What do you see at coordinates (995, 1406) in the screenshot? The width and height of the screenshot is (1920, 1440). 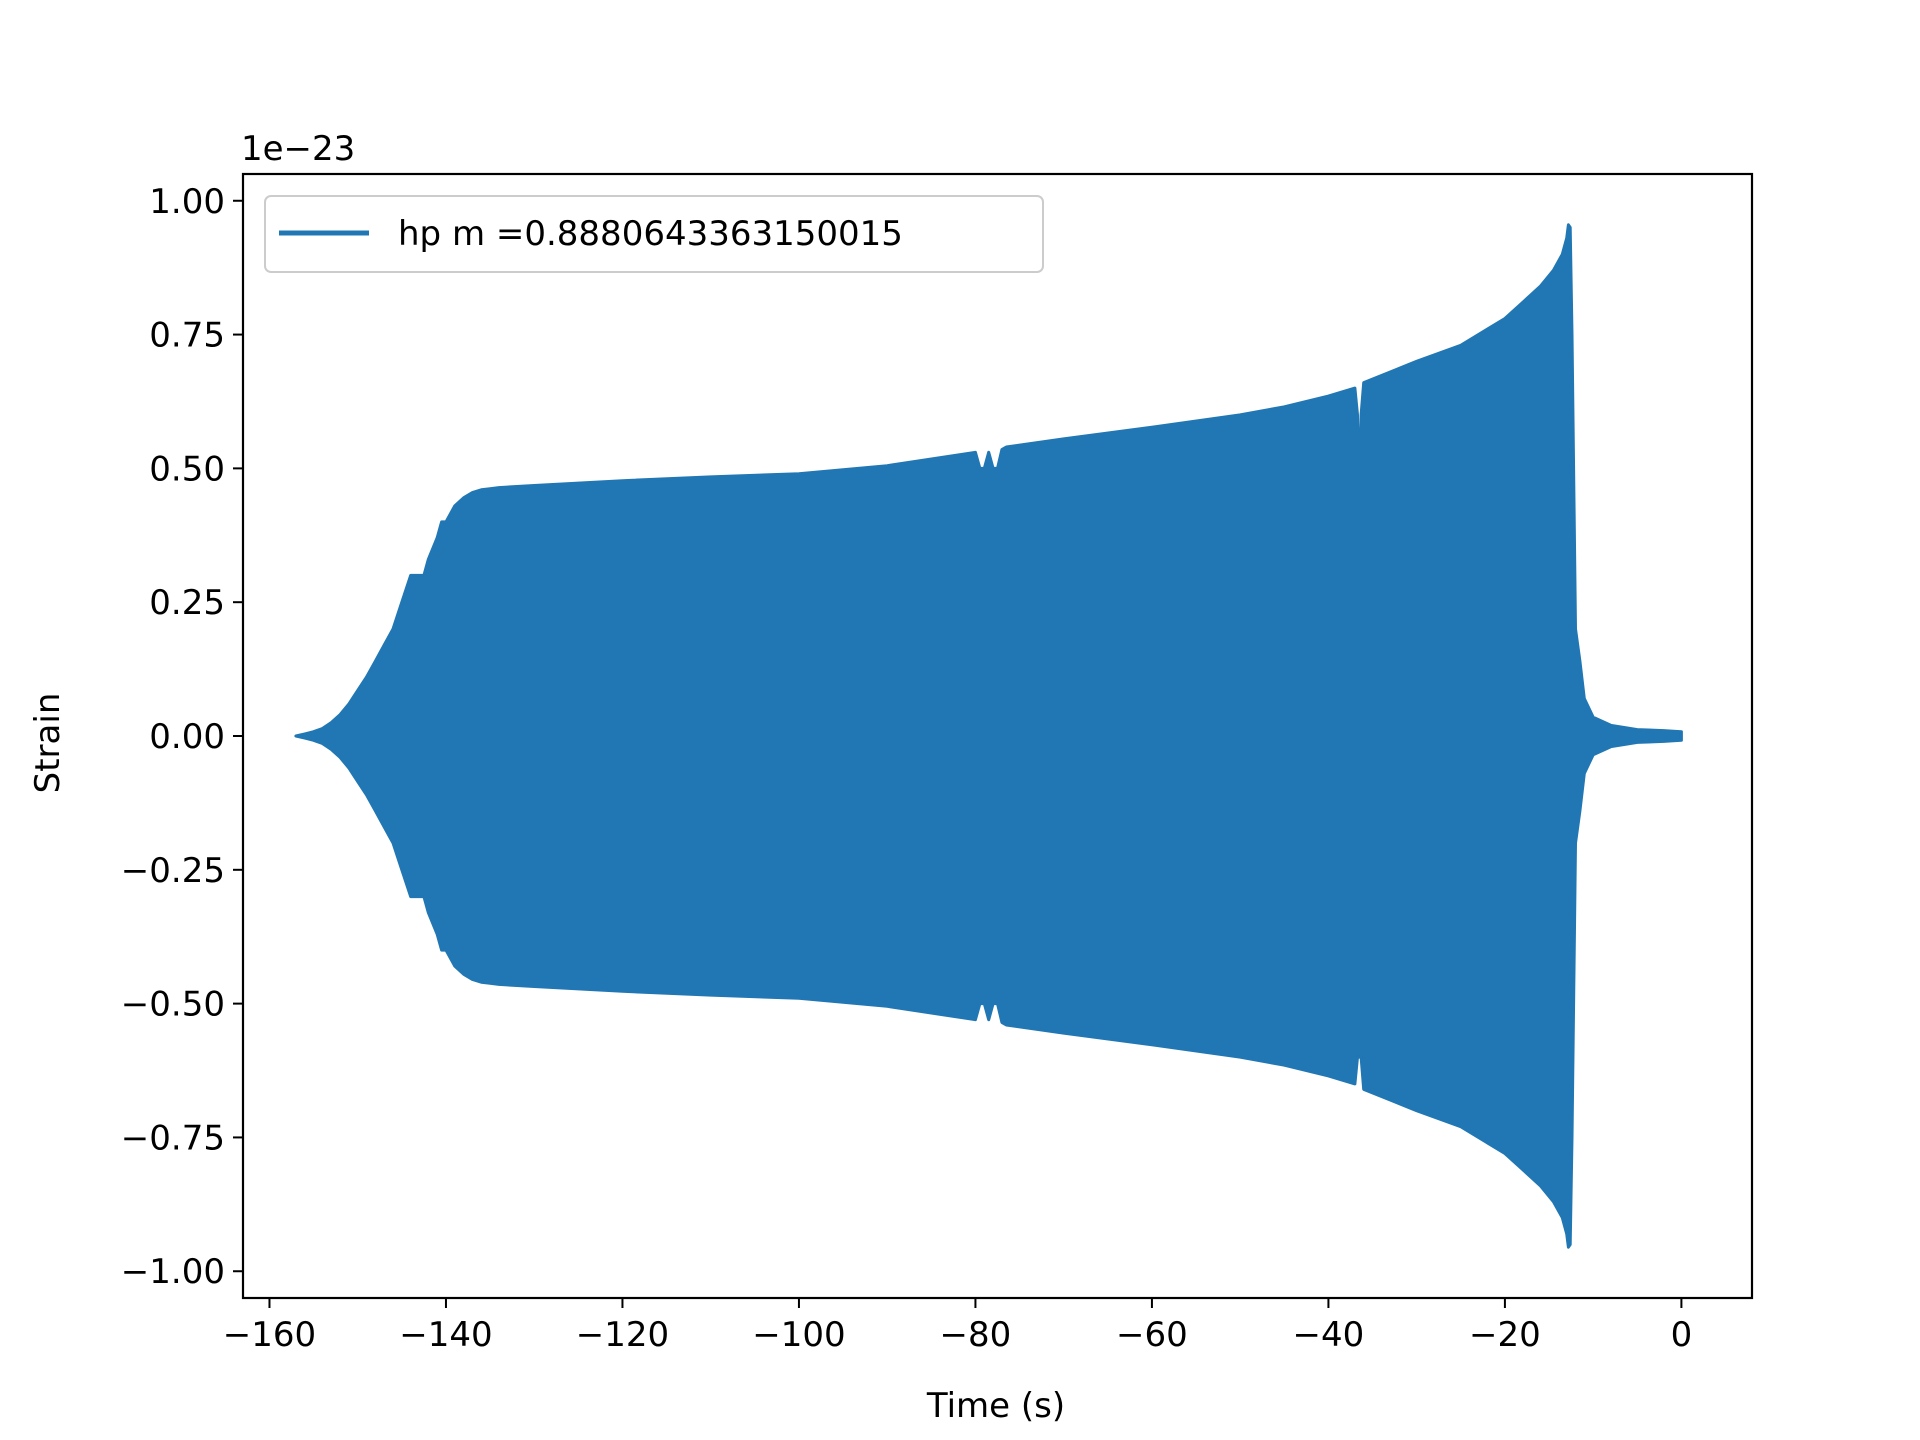 I see `x-axis-label: Time (s)` at bounding box center [995, 1406].